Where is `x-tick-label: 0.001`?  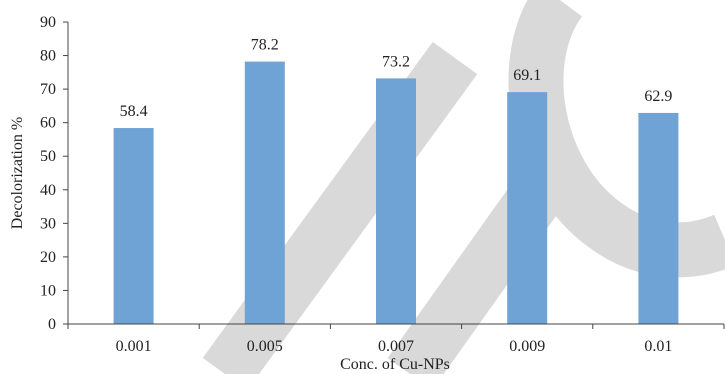
x-tick-label: 0.001 is located at coordinates (134, 346).